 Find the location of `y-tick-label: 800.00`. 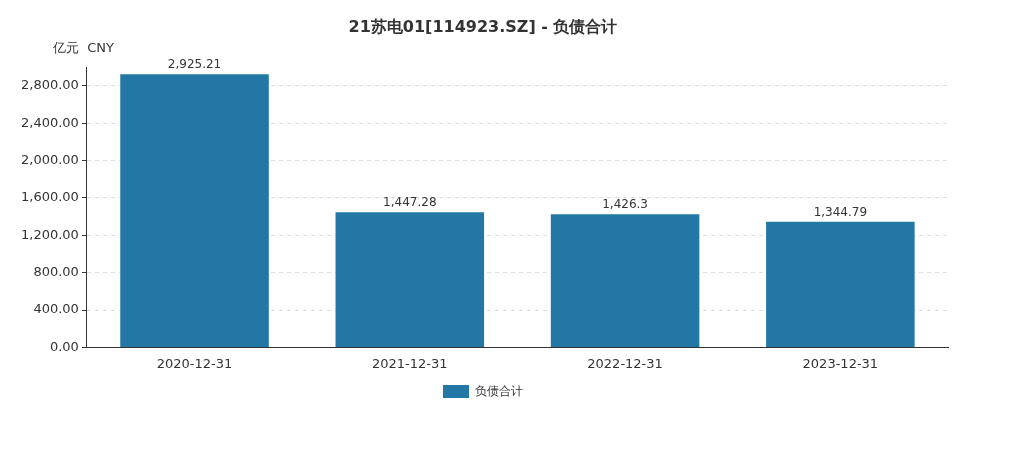

y-tick-label: 800.00 is located at coordinates (56, 272).